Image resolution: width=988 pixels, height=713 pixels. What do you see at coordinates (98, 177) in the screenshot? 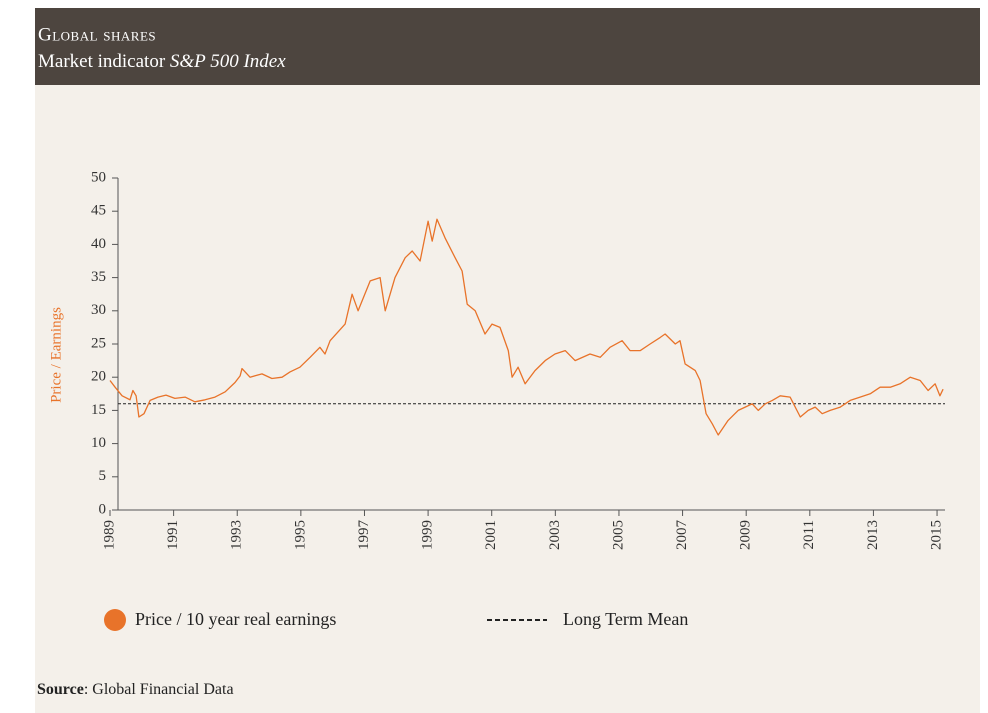
I see `y-tick-label: 50` at bounding box center [98, 177].